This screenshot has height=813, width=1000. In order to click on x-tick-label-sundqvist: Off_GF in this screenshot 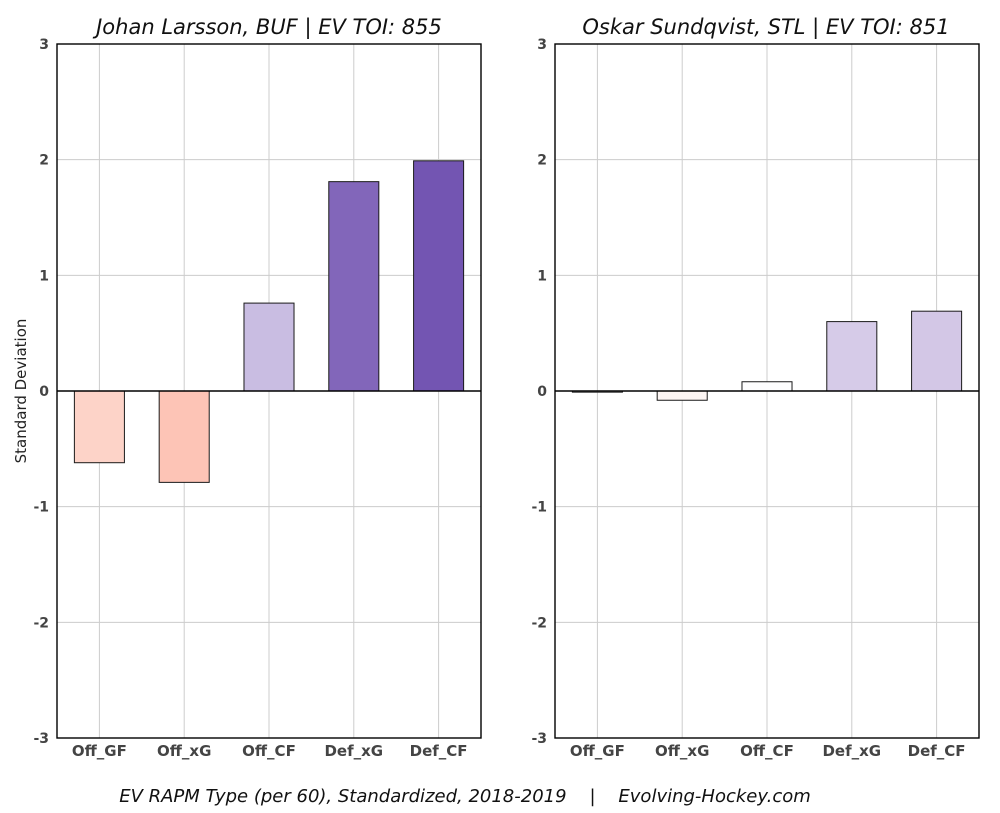, I will do `click(597, 751)`.